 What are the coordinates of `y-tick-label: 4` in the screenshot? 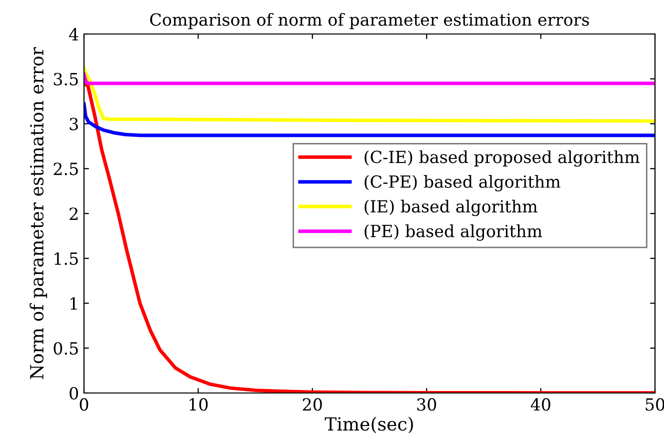 It's located at (73, 34).